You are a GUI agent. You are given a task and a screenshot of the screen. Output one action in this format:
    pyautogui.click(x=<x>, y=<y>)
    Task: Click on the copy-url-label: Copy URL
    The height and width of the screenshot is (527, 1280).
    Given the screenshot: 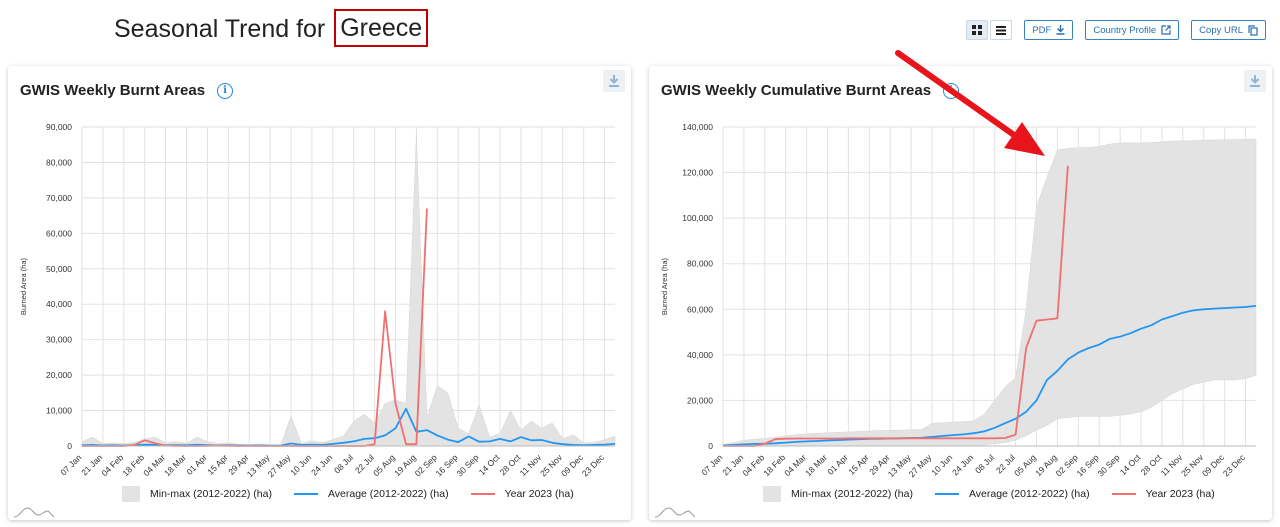 What is the action you would take?
    pyautogui.click(x=1221, y=30)
    